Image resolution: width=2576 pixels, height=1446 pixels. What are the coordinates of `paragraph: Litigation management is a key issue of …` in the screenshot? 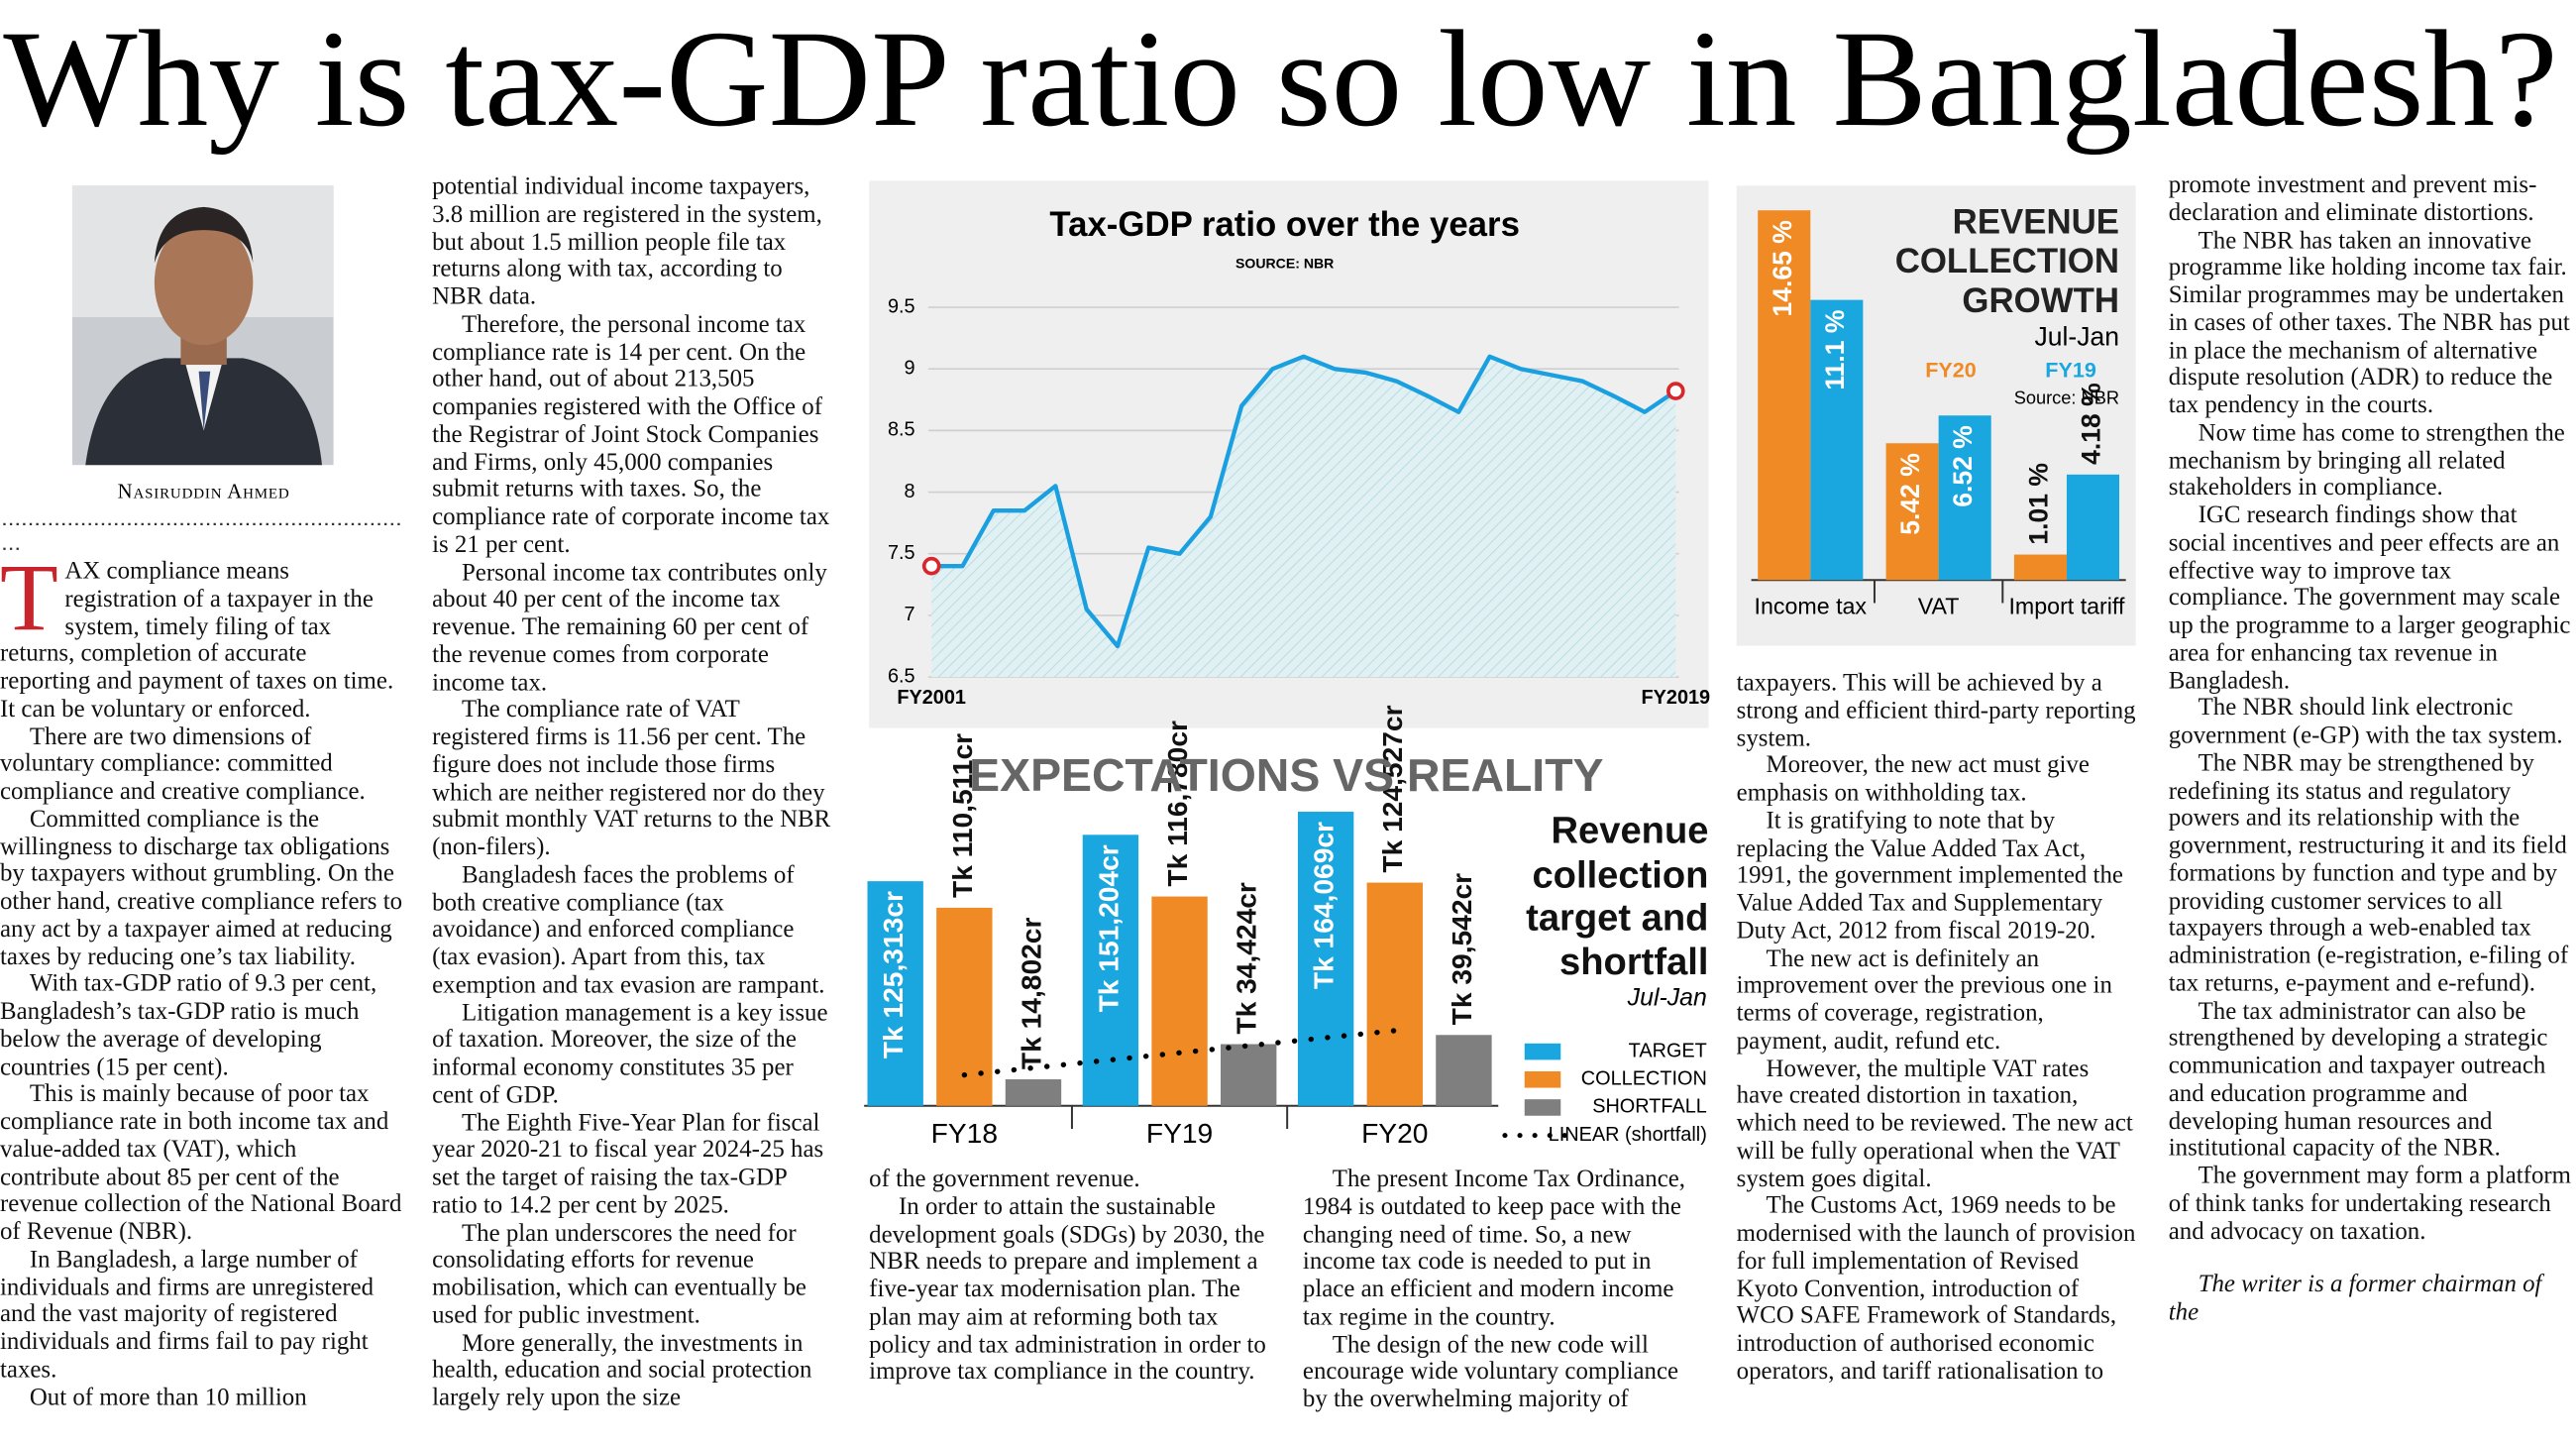 It's located at (630, 1054).